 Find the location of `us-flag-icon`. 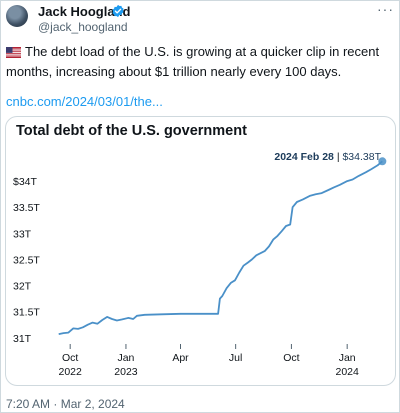

us-flag-icon is located at coordinates (13, 52).